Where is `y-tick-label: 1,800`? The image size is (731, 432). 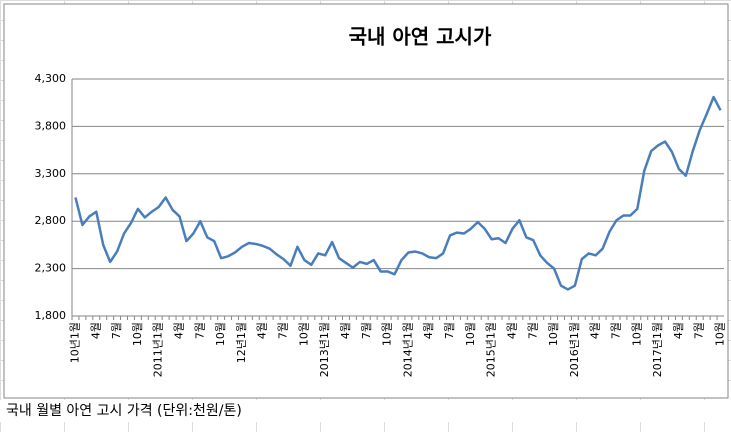 y-tick-label: 1,800 is located at coordinates (51, 315).